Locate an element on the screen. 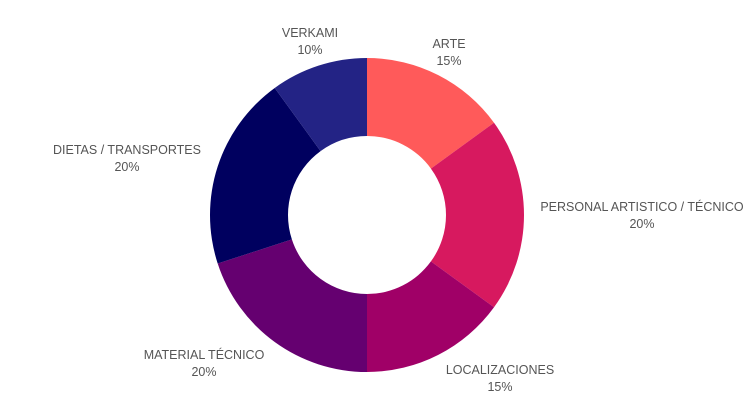  slice-label: MATERIAL TÉCNICO is located at coordinates (204, 354).